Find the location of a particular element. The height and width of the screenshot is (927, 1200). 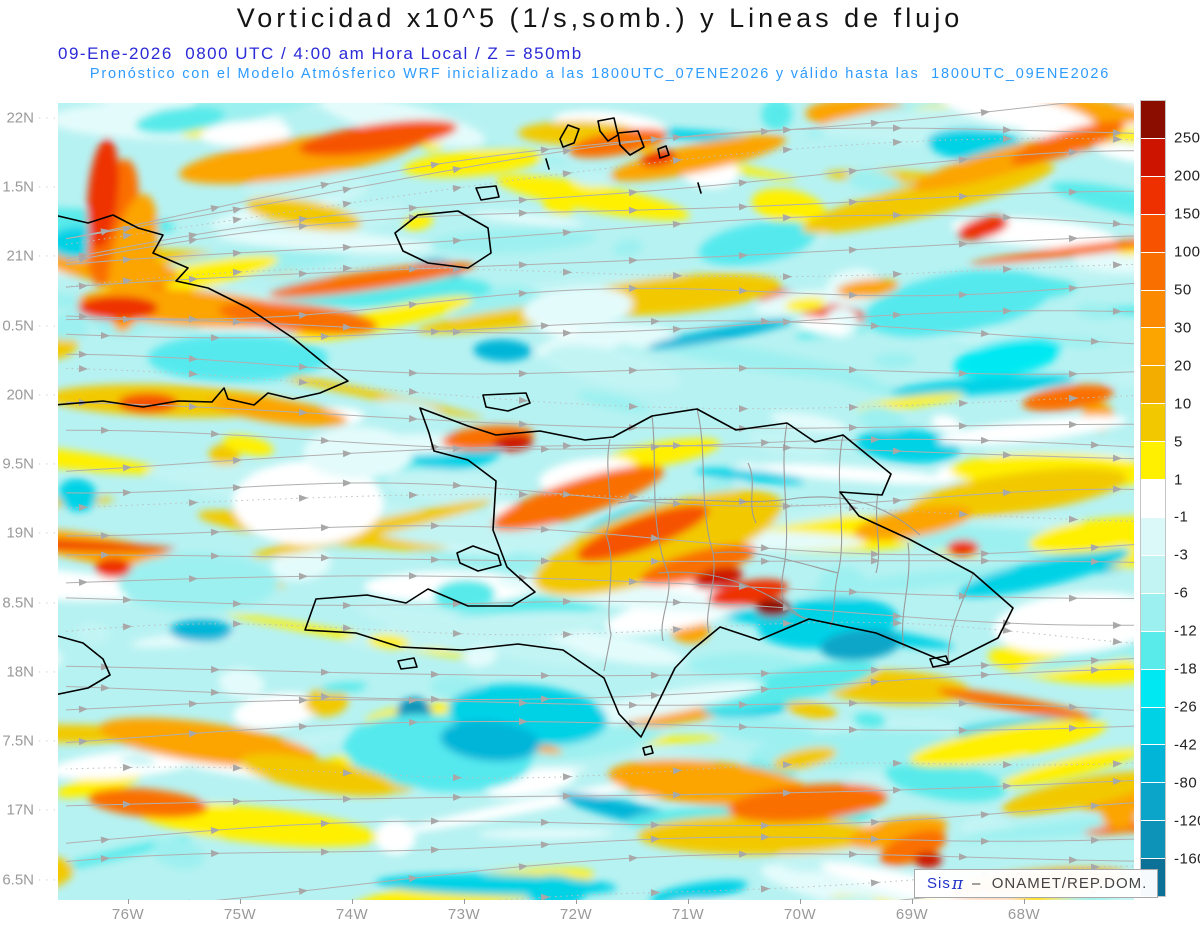

colorbar is located at coordinates (1153, 498).